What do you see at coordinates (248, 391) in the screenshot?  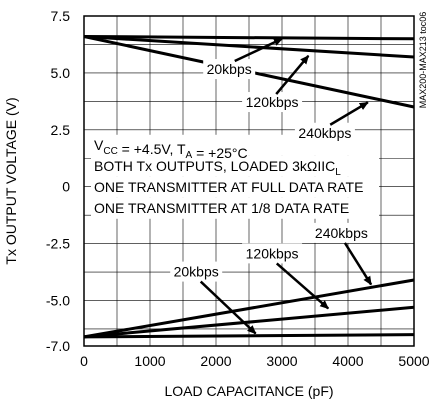 I see `x-axis-title: LOAD CAPACITANCE (pF)` at bounding box center [248, 391].